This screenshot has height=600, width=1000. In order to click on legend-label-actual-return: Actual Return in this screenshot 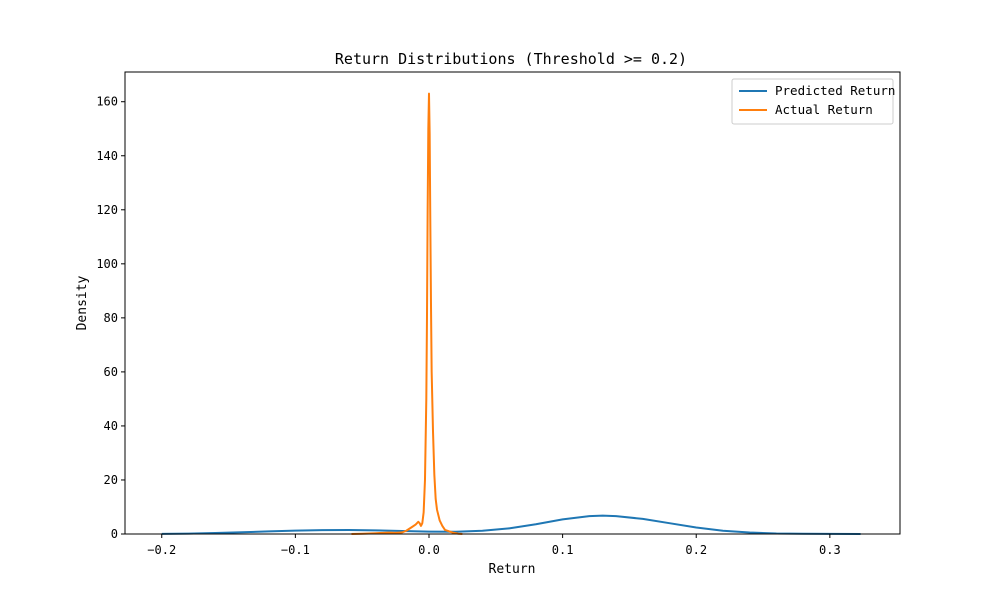, I will do `click(824, 109)`.